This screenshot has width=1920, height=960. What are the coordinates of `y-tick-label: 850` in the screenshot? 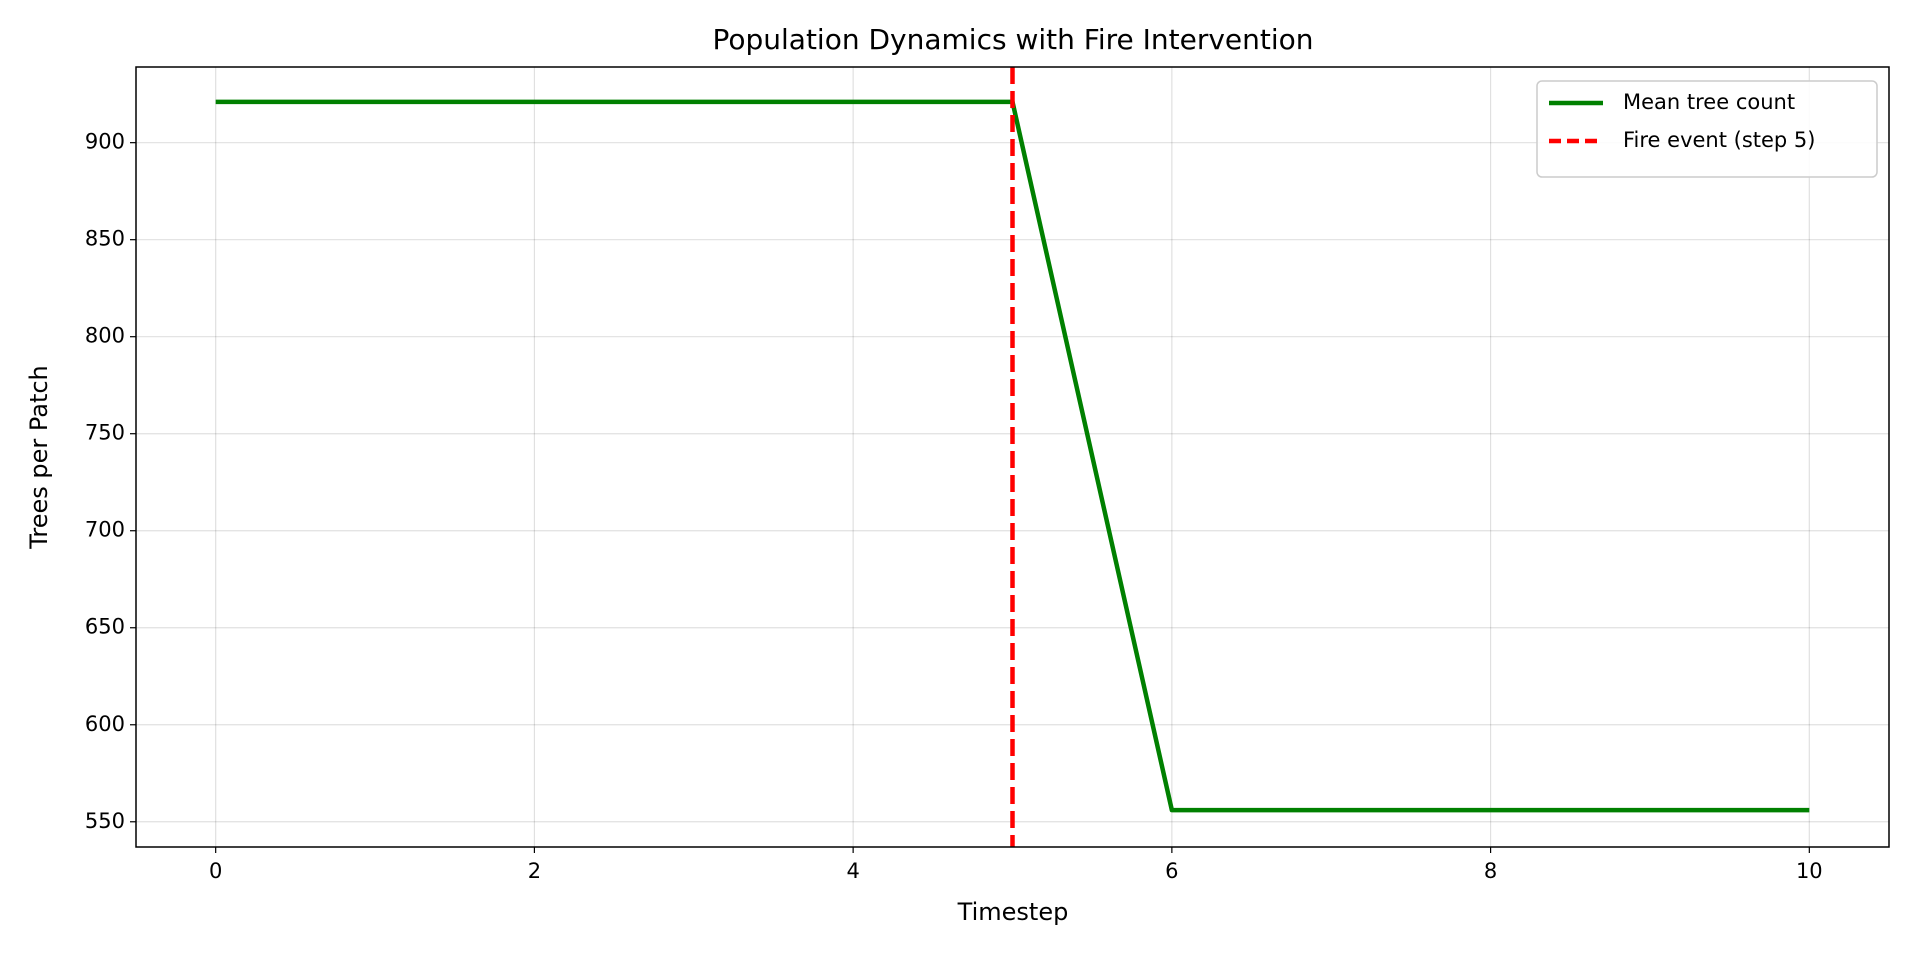 It's located at (105, 239).